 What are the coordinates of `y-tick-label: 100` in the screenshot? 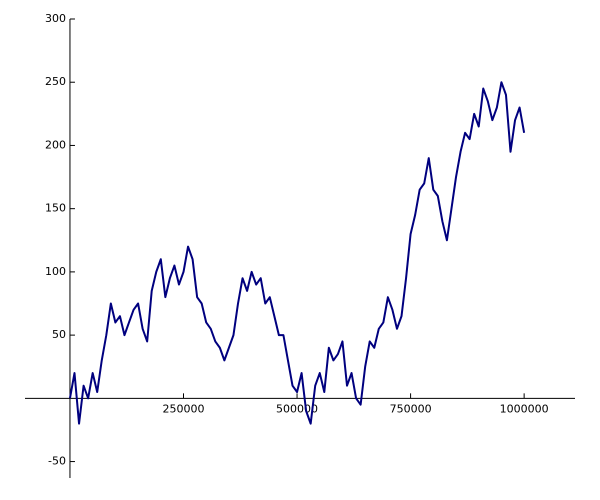 It's located at (55, 271).